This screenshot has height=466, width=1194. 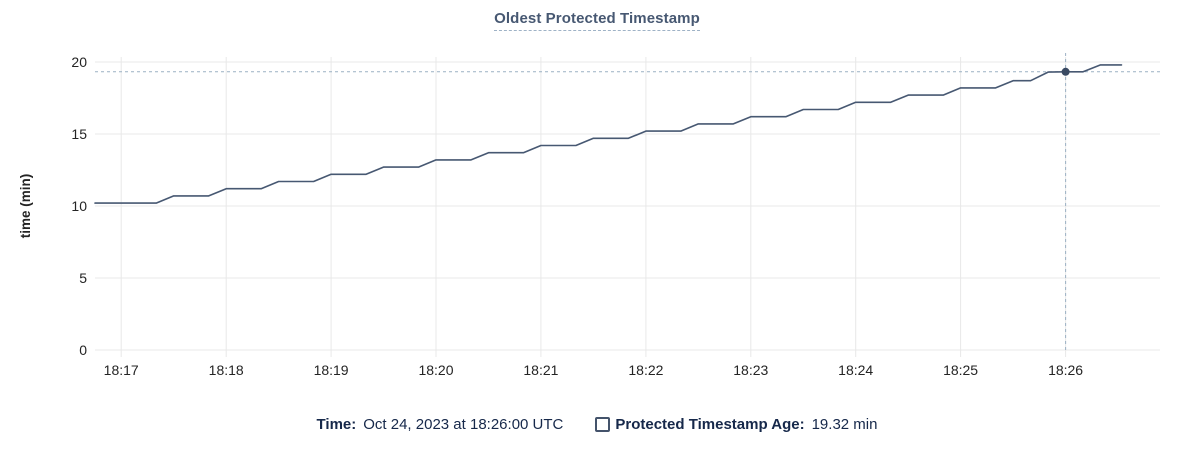 What do you see at coordinates (960, 370) in the screenshot?
I see `x-axis-tick-label: 18:25` at bounding box center [960, 370].